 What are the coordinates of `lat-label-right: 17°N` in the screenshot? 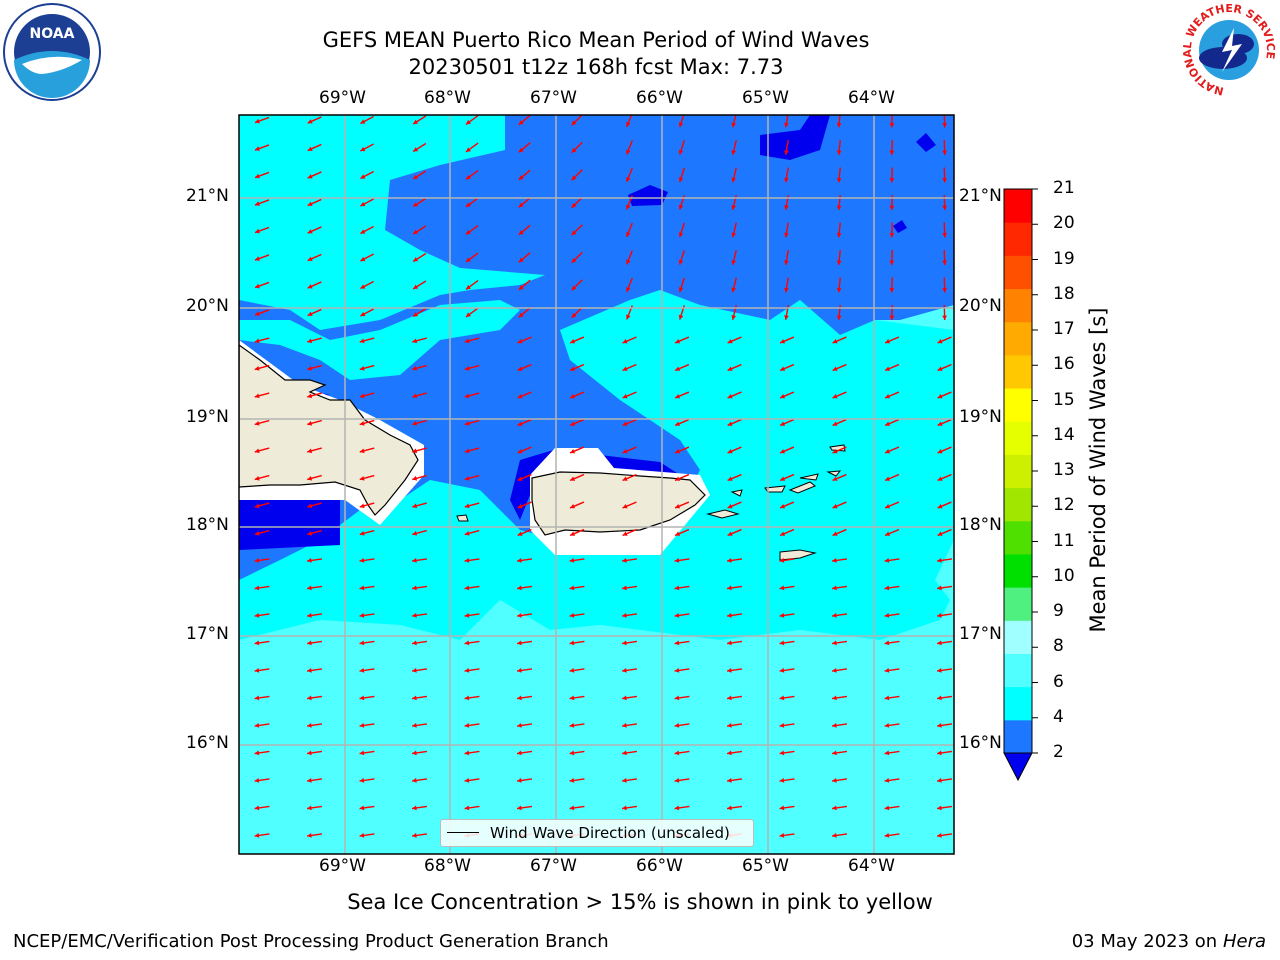 It's located at (980, 634).